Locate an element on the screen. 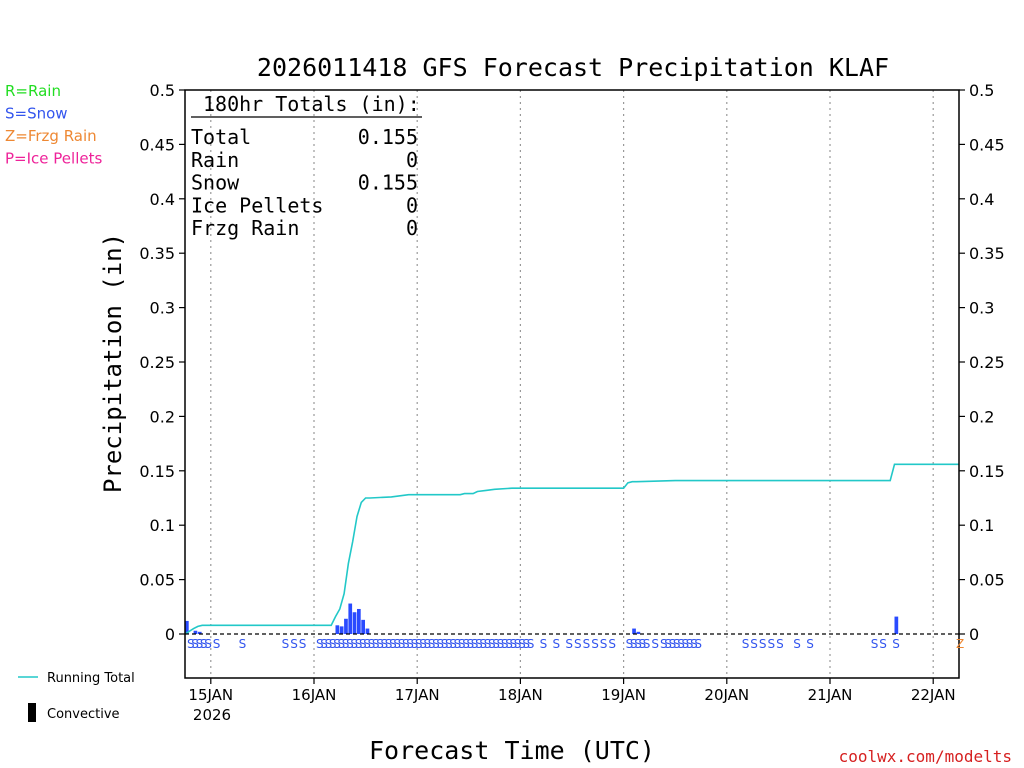 The height and width of the screenshot is (768, 1024). totals-label: Rain is located at coordinates (215, 160).